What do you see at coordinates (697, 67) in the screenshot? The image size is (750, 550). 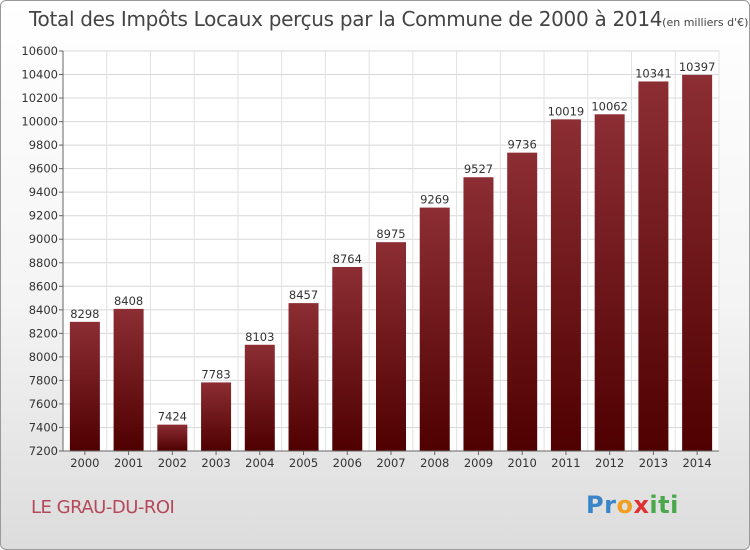 I see `data-label: 10397` at bounding box center [697, 67].